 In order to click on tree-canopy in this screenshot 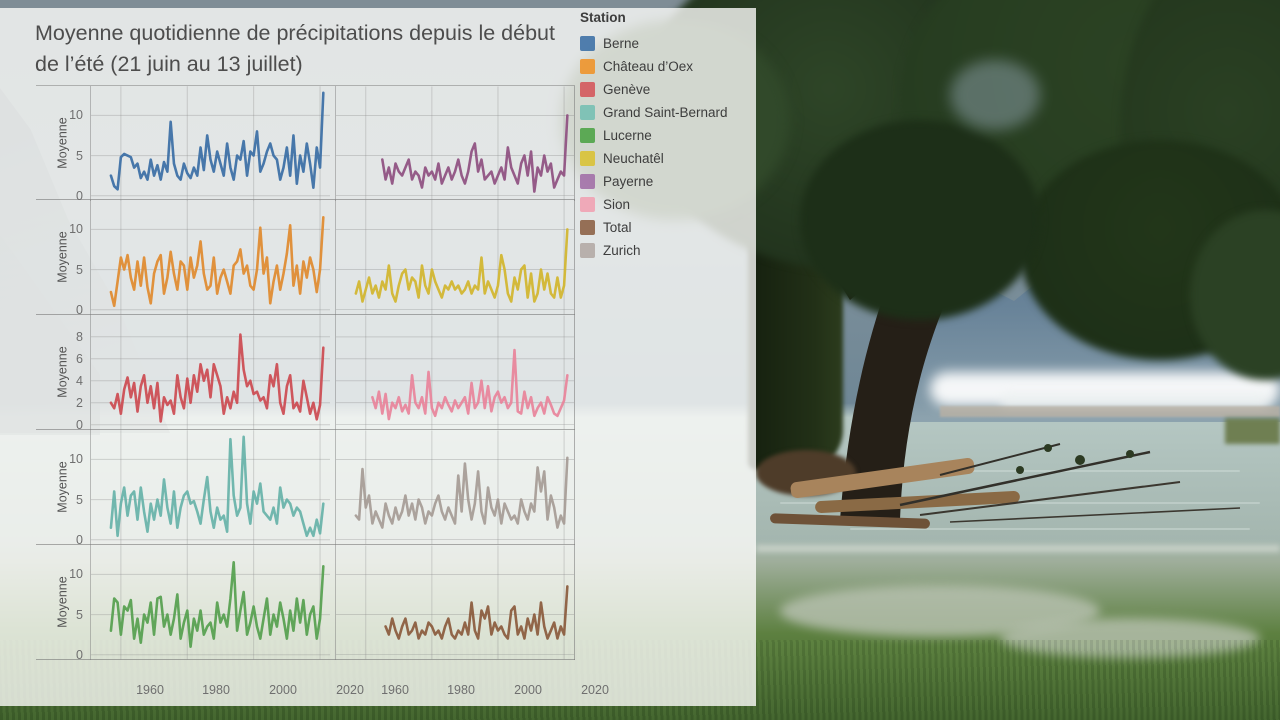, I will do `click(920, 220)`.